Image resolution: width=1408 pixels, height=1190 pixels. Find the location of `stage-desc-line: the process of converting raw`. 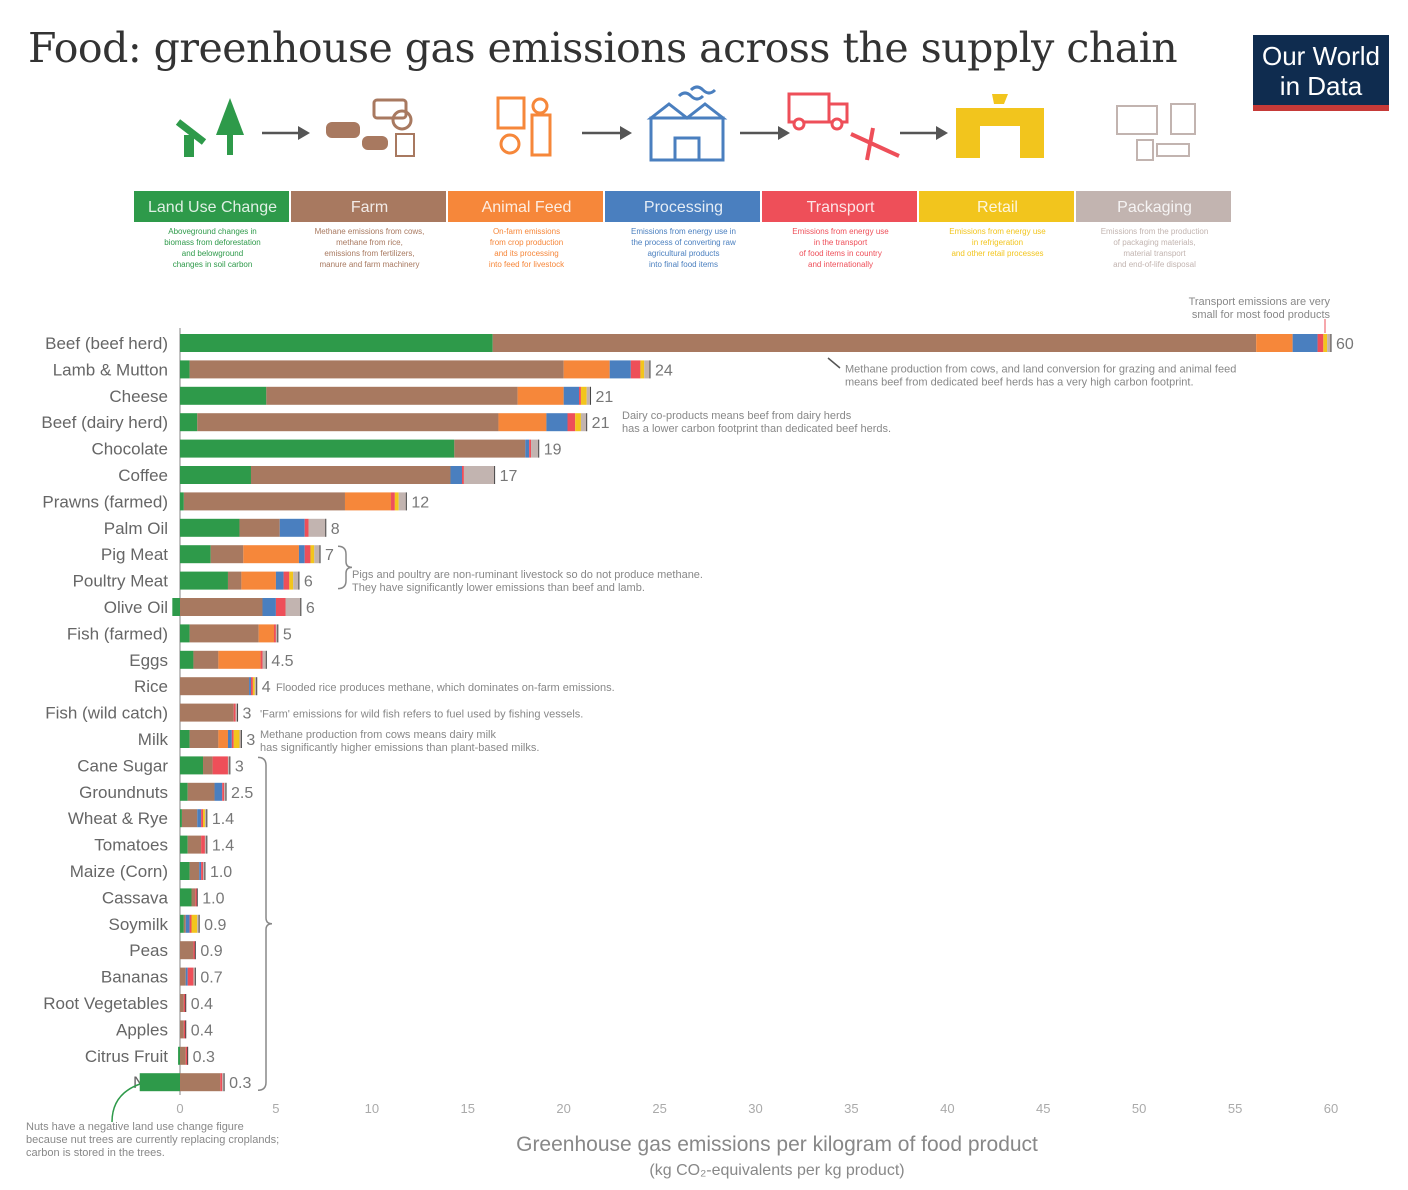

stage-desc-line: the process of converting raw is located at coordinates (683, 242).